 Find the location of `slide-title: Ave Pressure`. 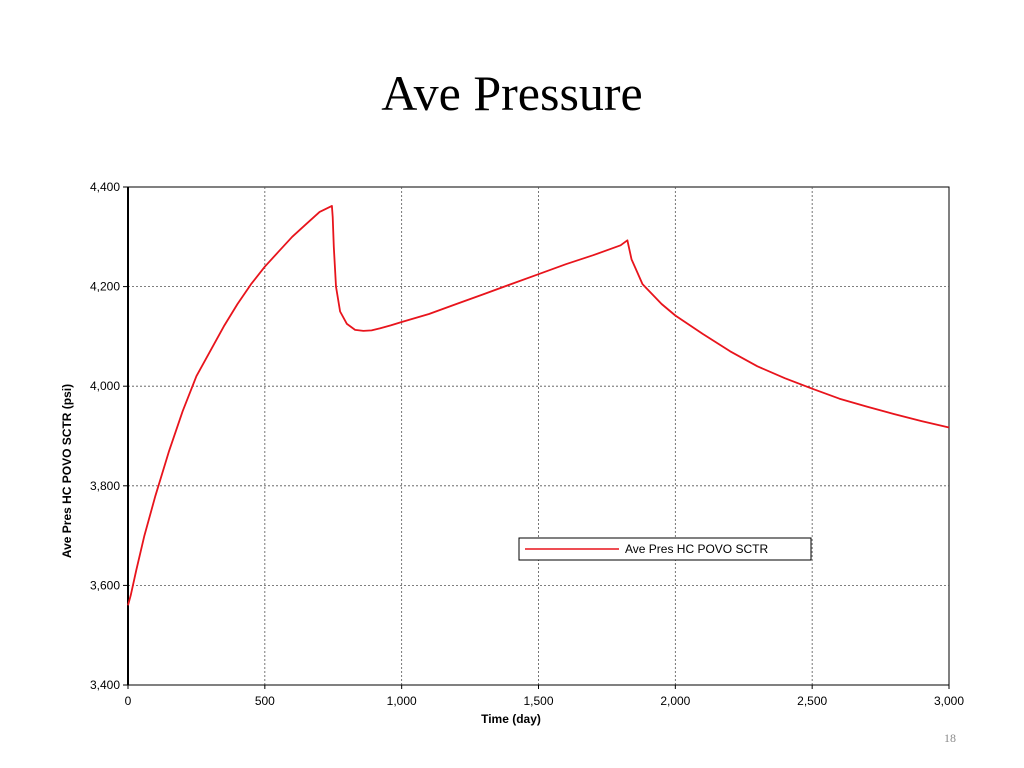

slide-title: Ave Pressure is located at coordinates (512, 93).